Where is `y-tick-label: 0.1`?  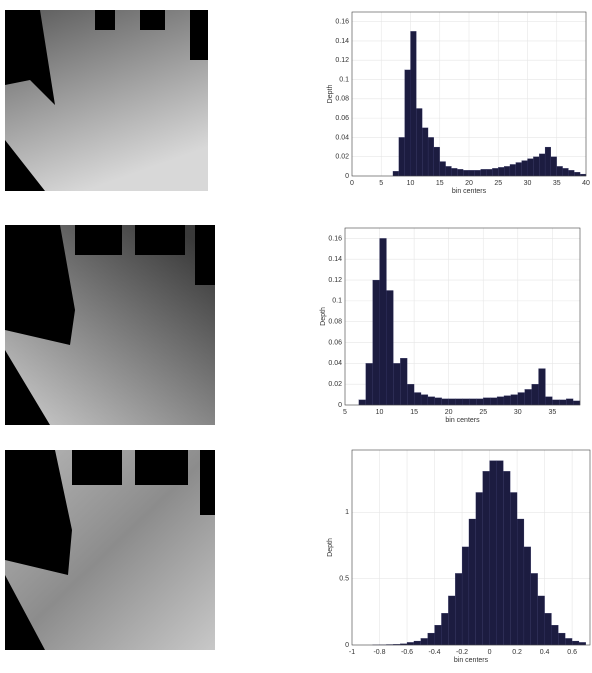 y-tick-label: 0.1 is located at coordinates (337, 301).